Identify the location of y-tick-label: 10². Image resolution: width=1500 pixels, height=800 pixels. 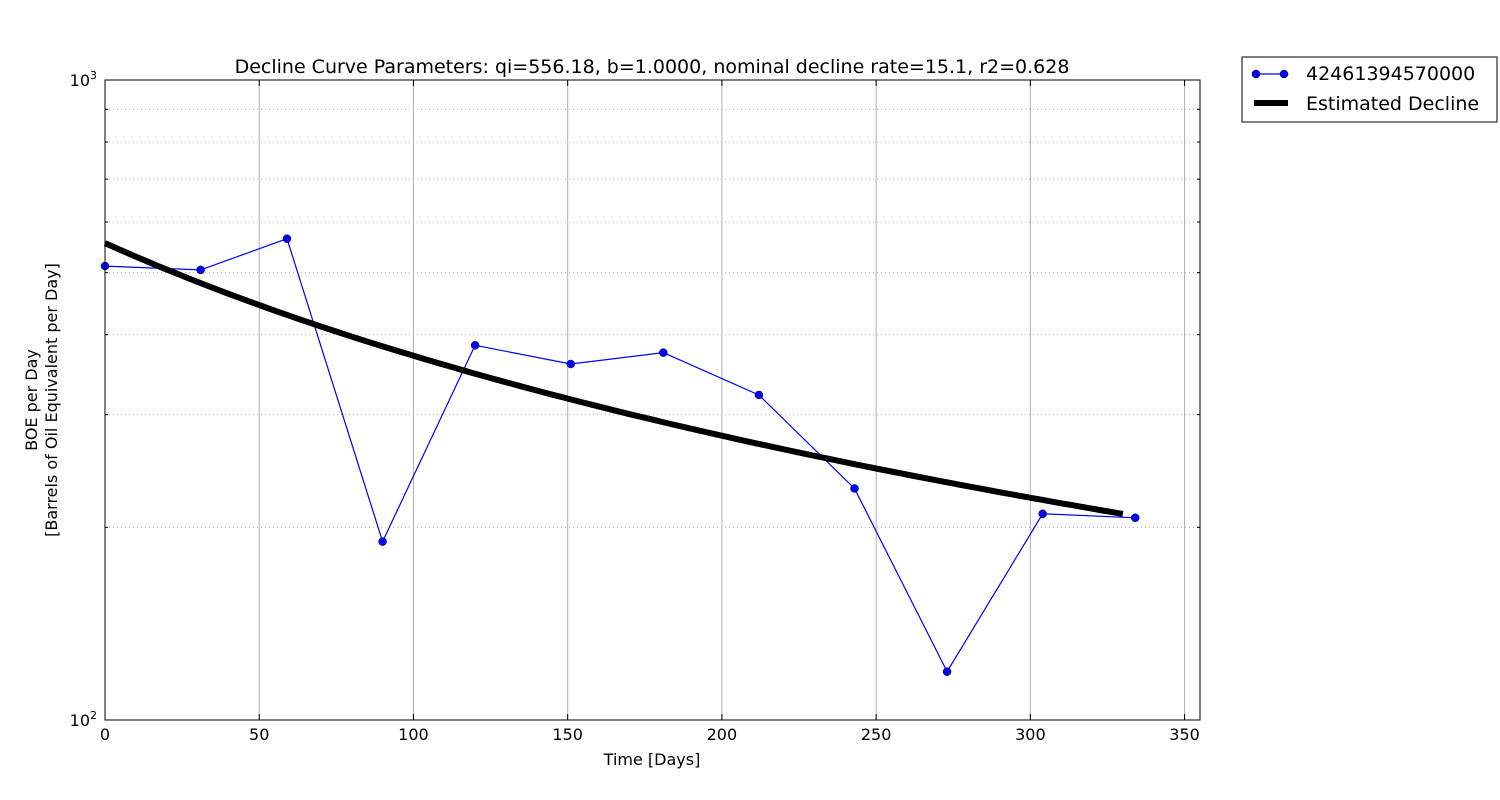
(83, 719).